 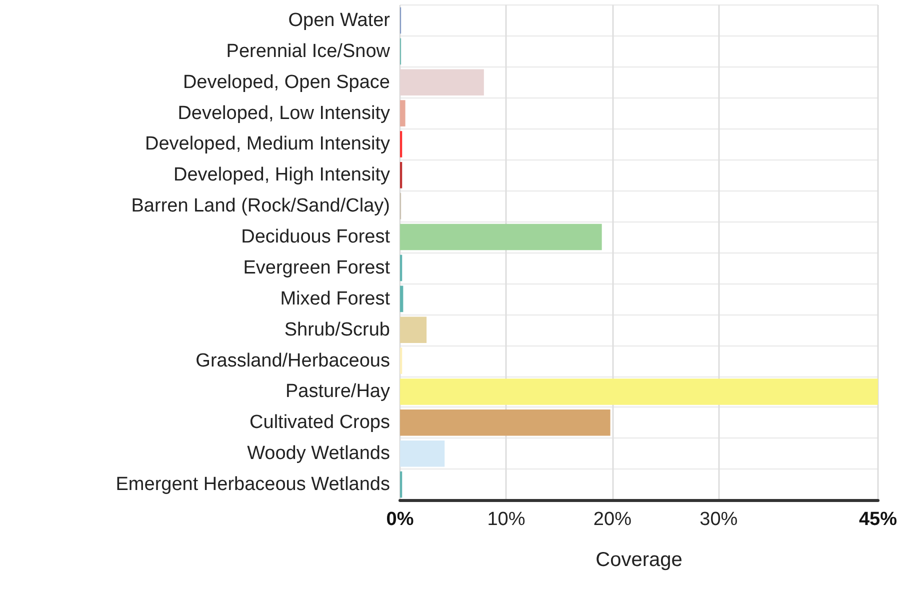 What do you see at coordinates (253, 485) in the screenshot?
I see `y-tick-label: Emergent Herbaceous Wetlands` at bounding box center [253, 485].